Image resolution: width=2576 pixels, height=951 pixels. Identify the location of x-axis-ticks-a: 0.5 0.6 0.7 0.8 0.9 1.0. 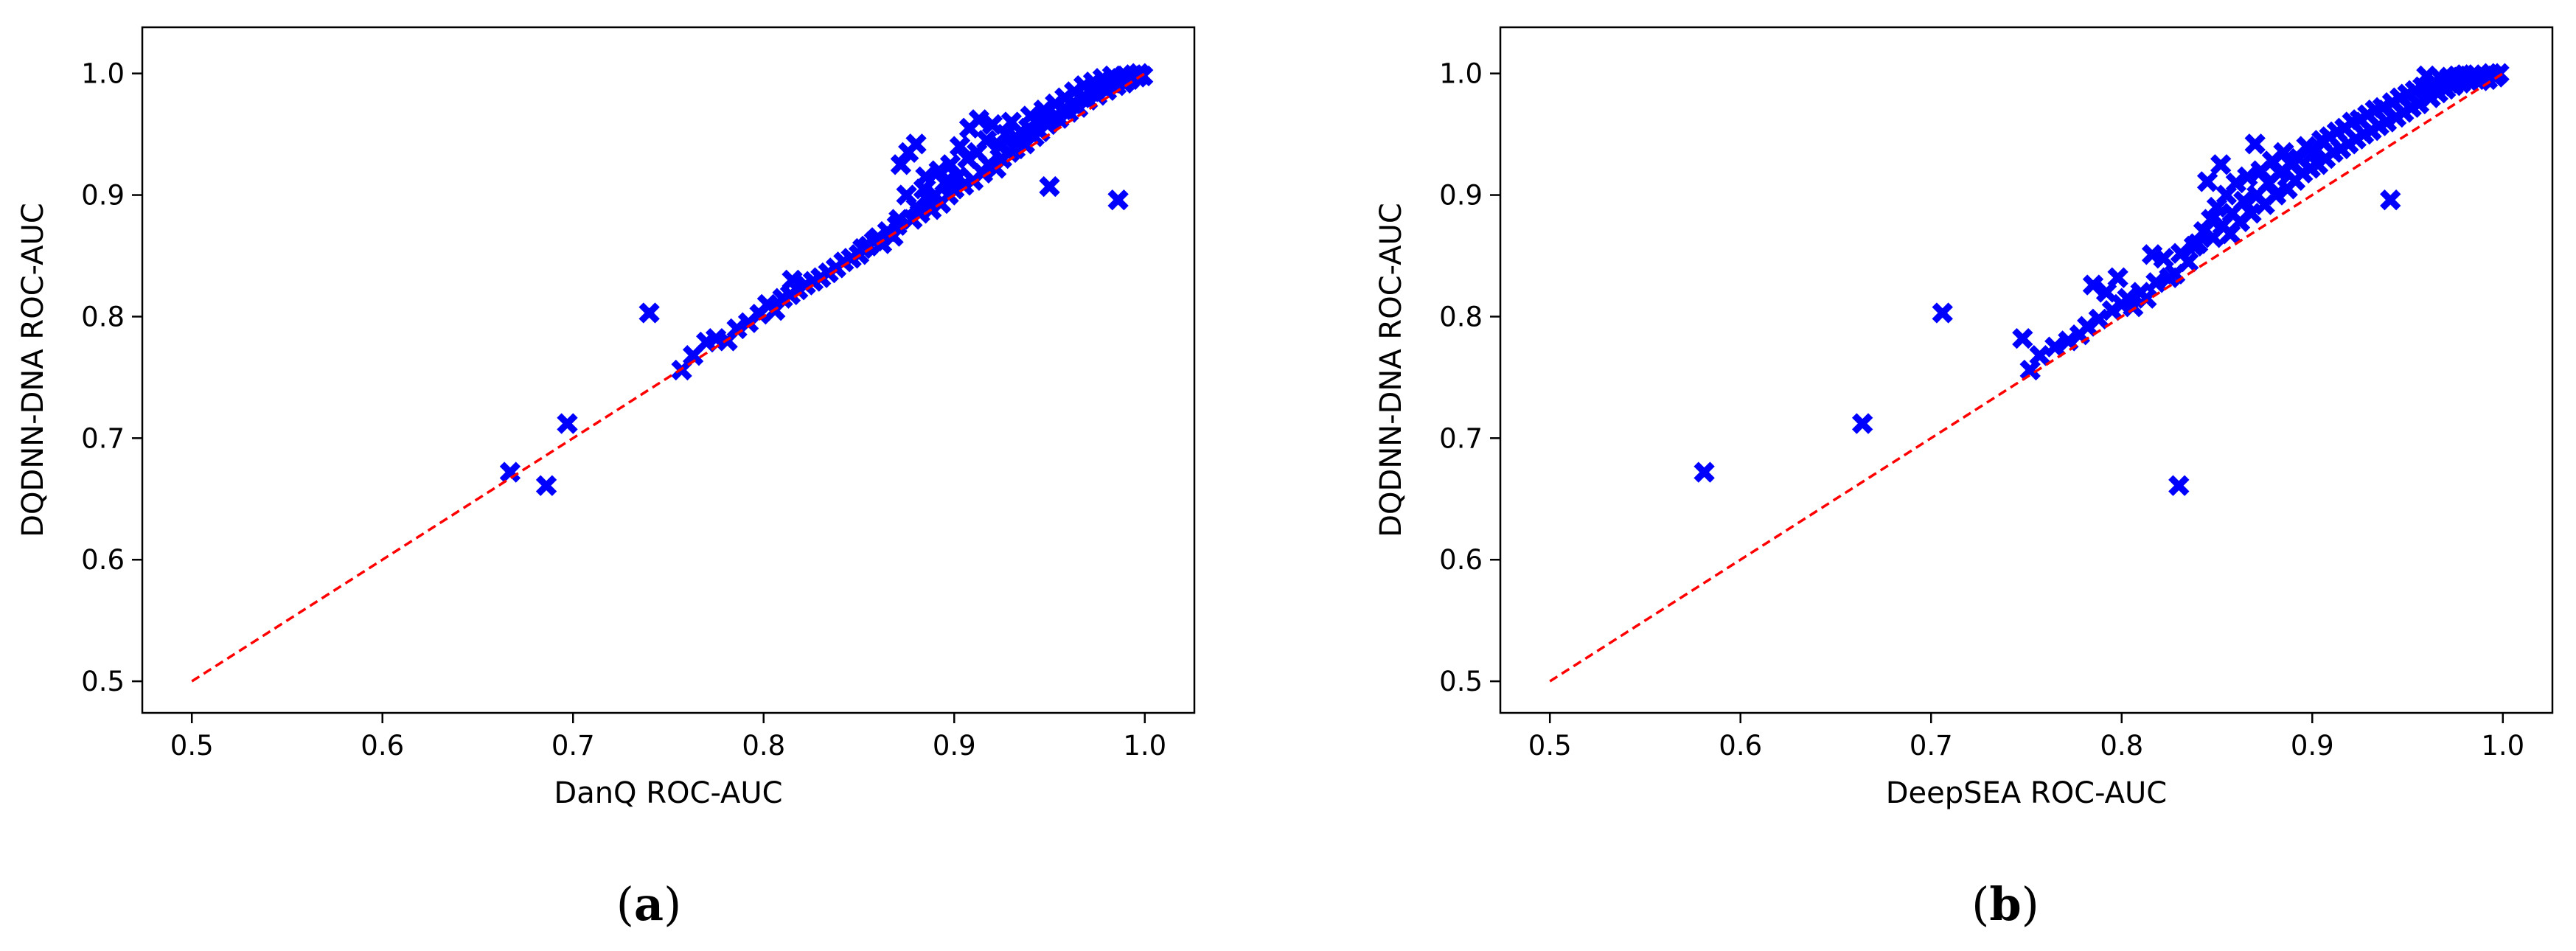
(668, 737).